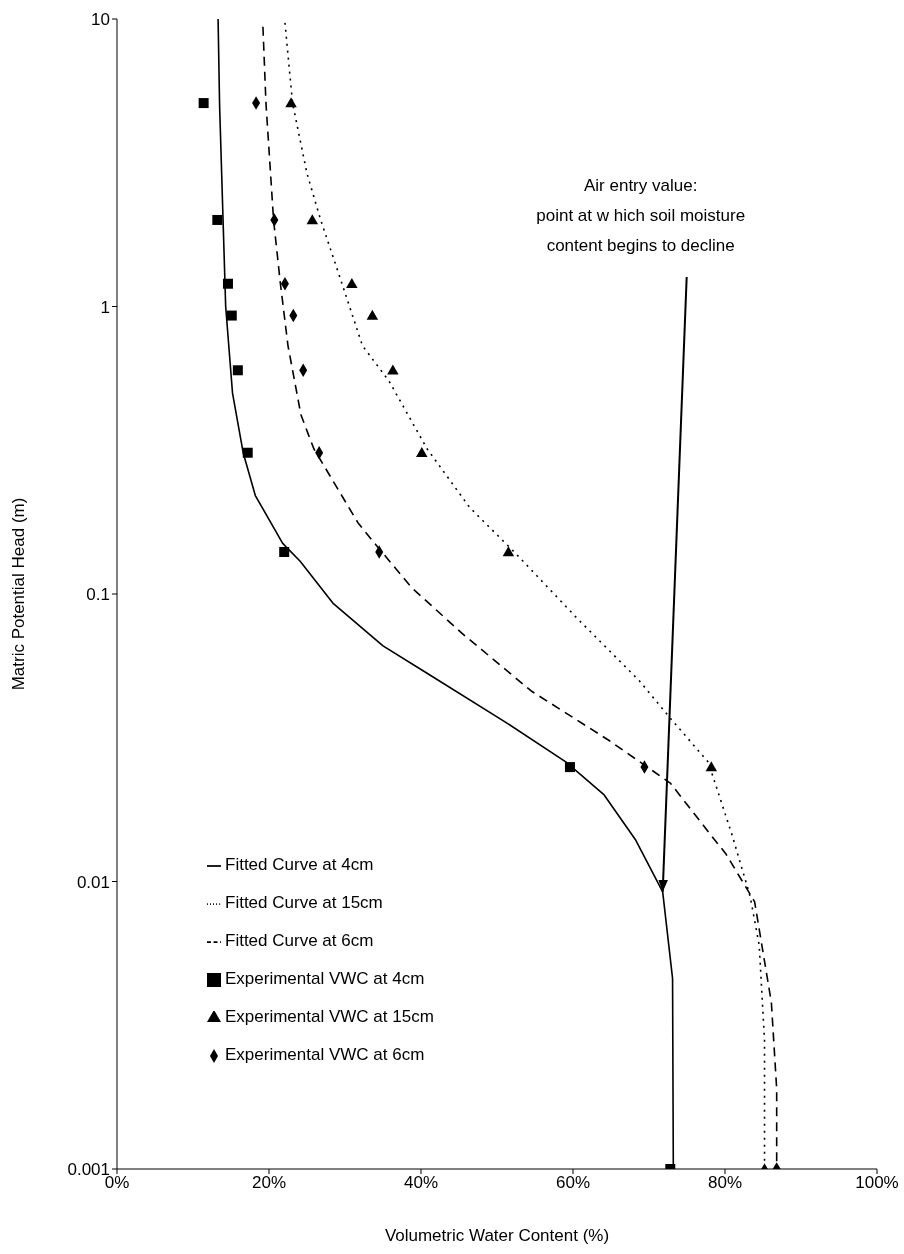 This screenshot has height=1254, width=904. What do you see at coordinates (329, 1016) in the screenshot?
I see `legend-label: Experimental VWC at 15cm` at bounding box center [329, 1016].